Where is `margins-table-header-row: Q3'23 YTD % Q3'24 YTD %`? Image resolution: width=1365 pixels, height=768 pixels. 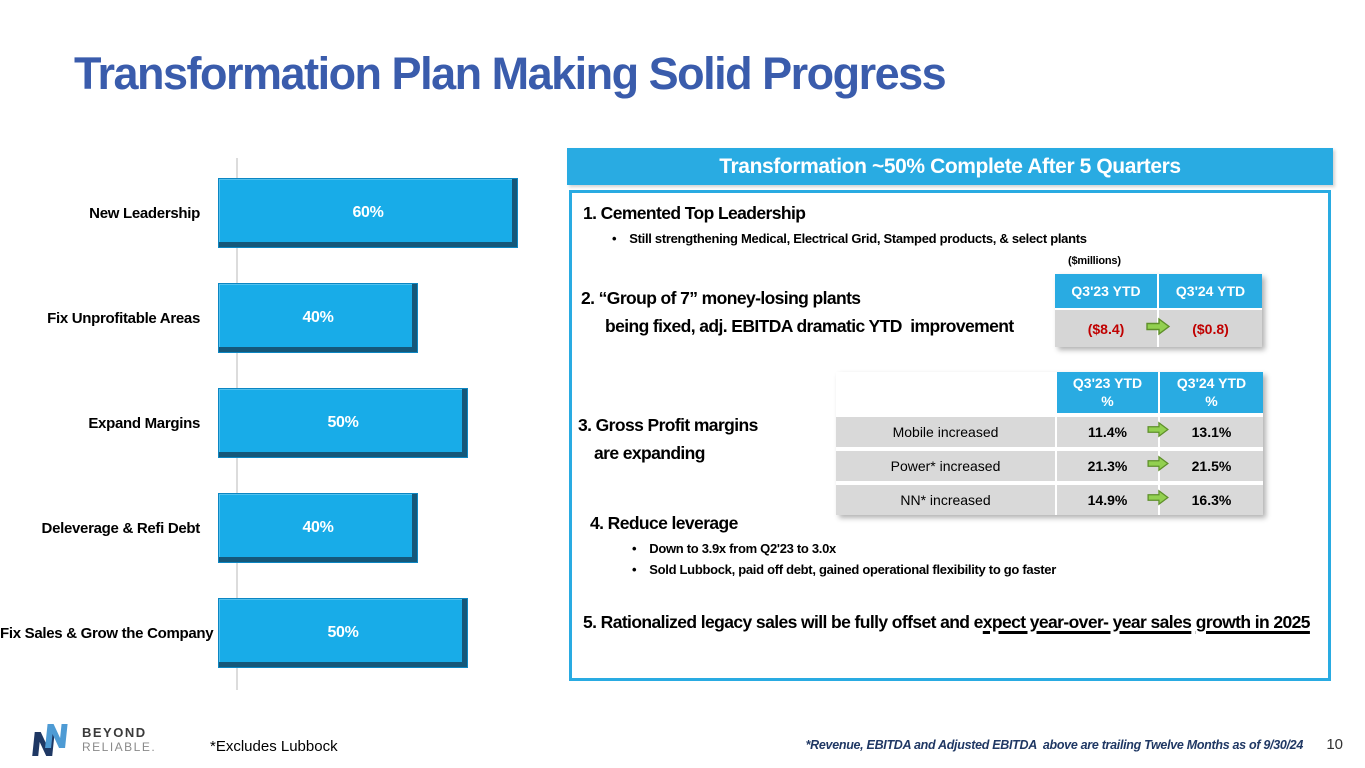 margins-table-header-row: Q3'23 YTD % Q3'24 YTD % is located at coordinates (1049, 392).